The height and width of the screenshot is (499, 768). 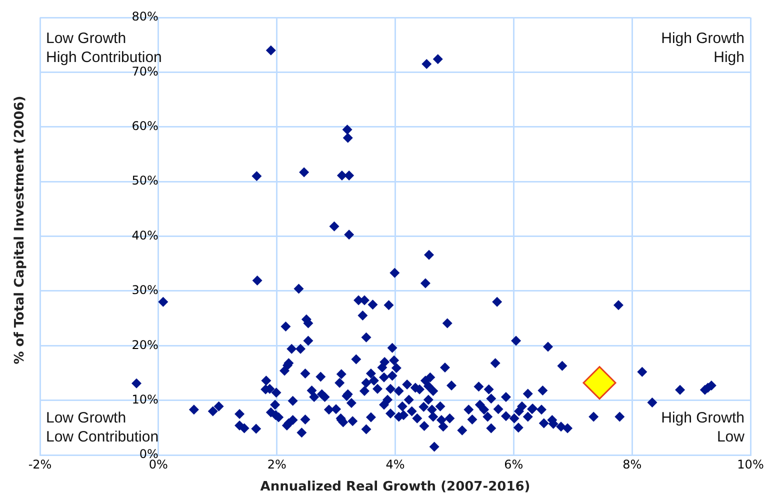 I want to click on x-tick-label: 10%, so click(x=750, y=464).